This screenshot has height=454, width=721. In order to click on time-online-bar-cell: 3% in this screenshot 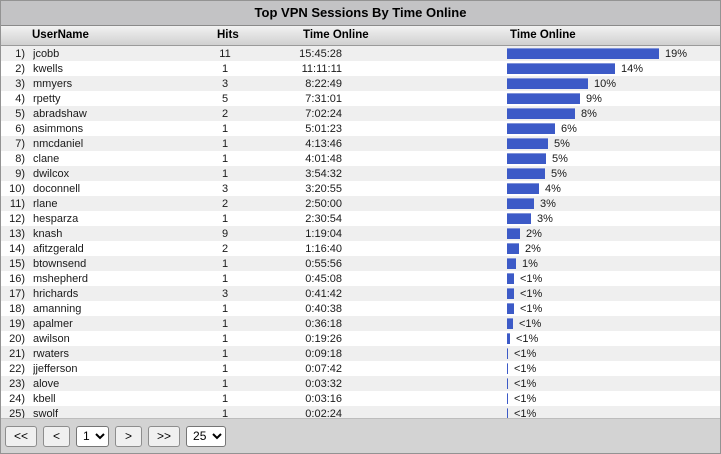, I will do `click(531, 204)`.